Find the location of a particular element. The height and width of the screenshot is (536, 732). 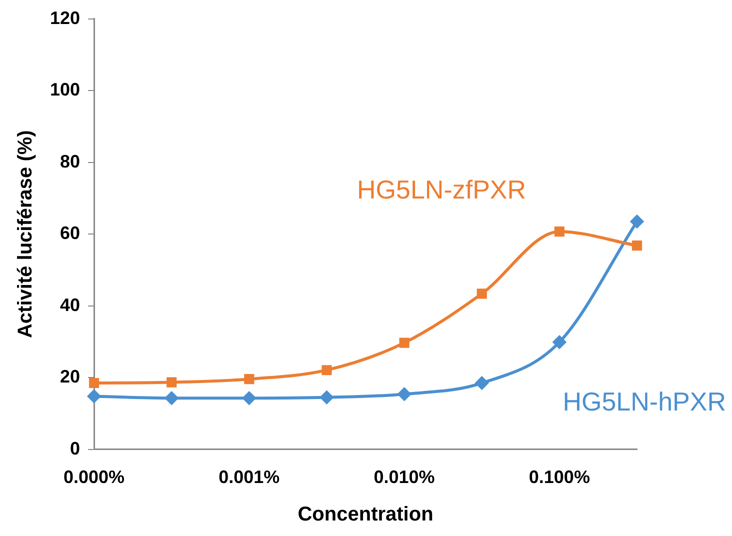

y-tick-label: 0 is located at coordinates (75, 448).